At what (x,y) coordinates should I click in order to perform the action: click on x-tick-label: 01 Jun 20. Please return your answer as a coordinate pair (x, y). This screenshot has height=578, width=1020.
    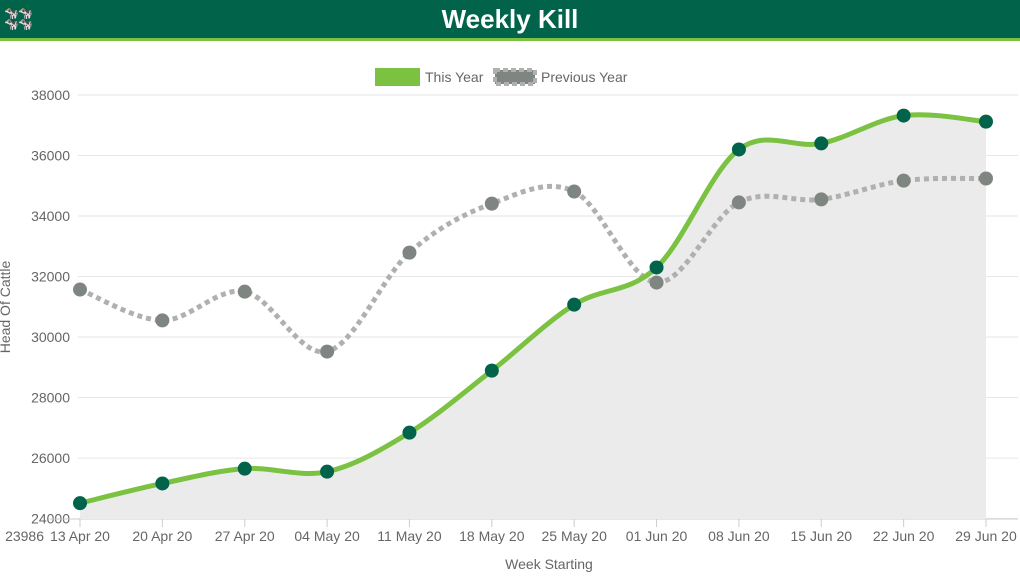
    Looking at the image, I should click on (657, 536).